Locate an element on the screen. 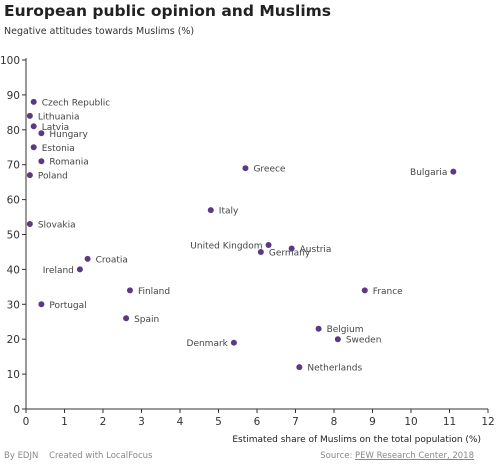  x-tick-label: 3 is located at coordinates (141, 422).